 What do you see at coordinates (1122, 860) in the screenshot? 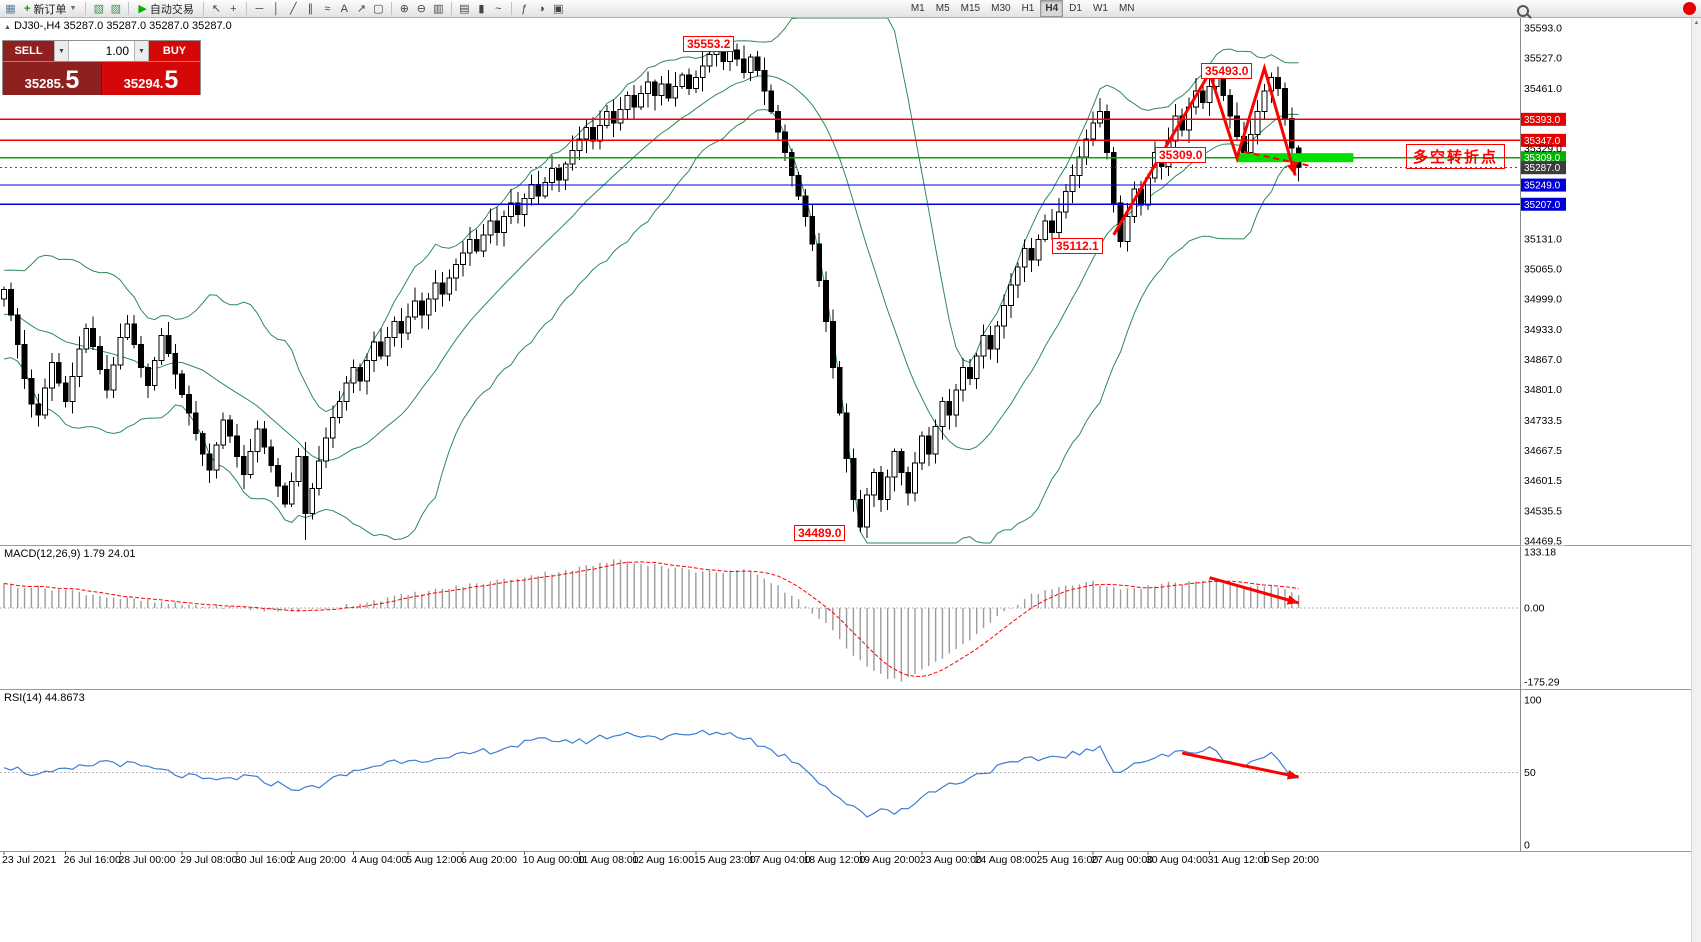
I see `svg-text: 27 Aug 00:00` at bounding box center [1122, 860].